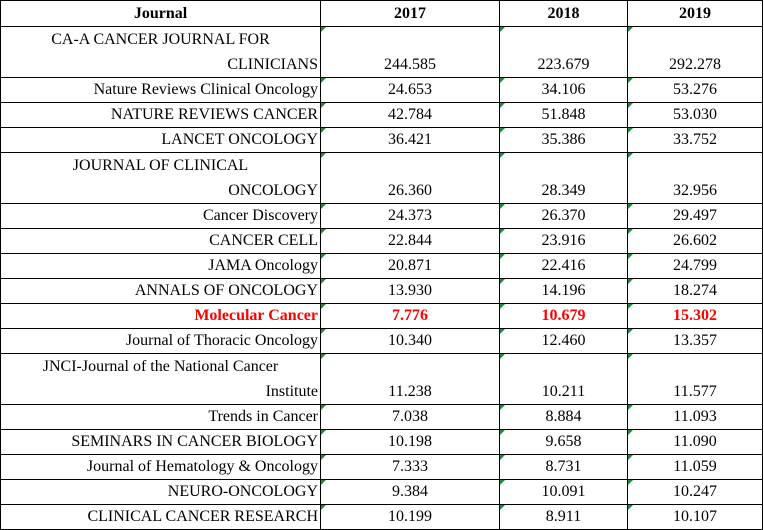 The image size is (764, 530). Describe the element at coordinates (563, 341) in the screenshot. I see `value-2018: 12.460` at that location.